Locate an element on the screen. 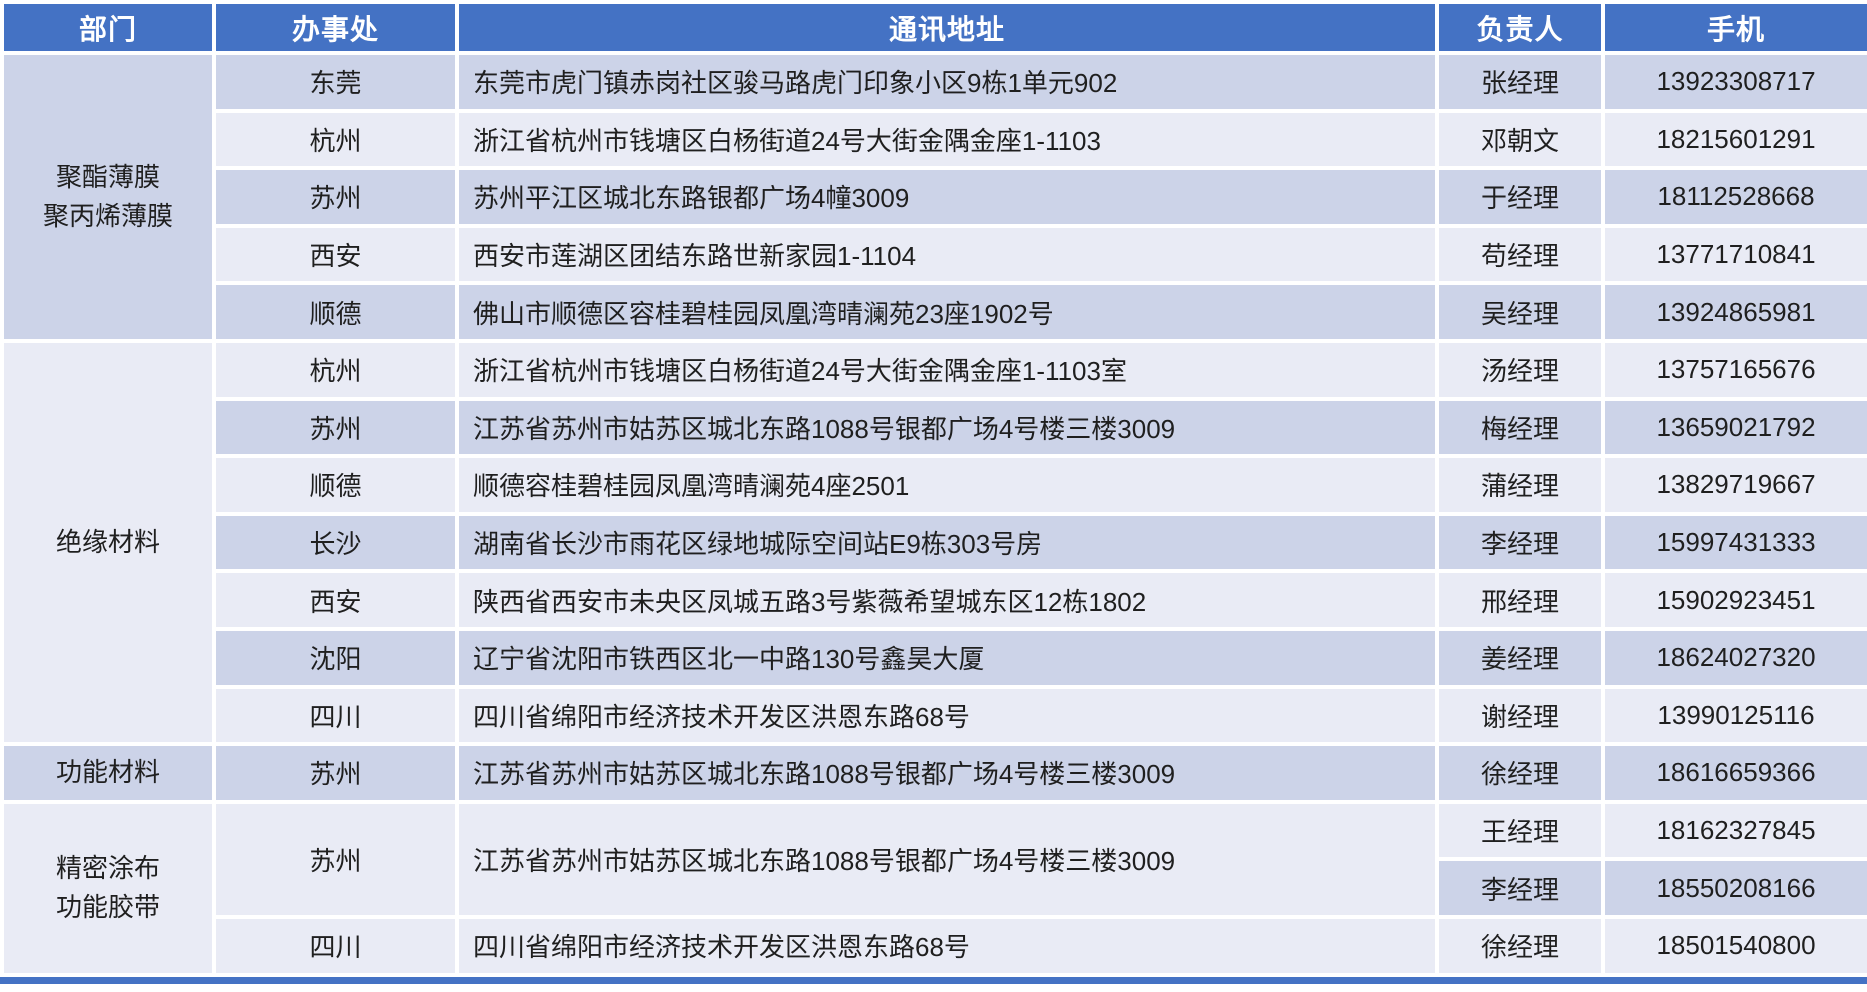 This screenshot has height=992, width=1867. phone-cell: 18624027320 is located at coordinates (1734, 657).